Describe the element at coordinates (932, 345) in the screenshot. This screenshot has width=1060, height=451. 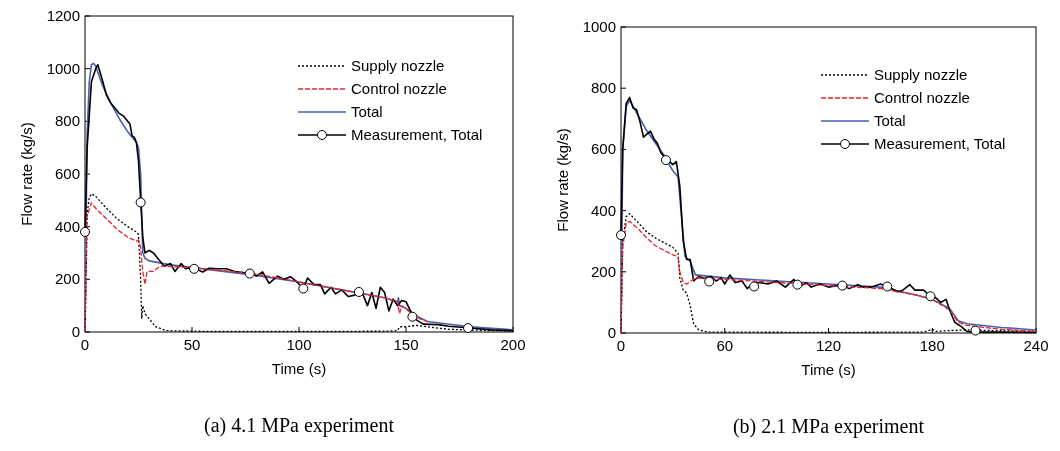
I see `x-tick-label: 180` at that location.